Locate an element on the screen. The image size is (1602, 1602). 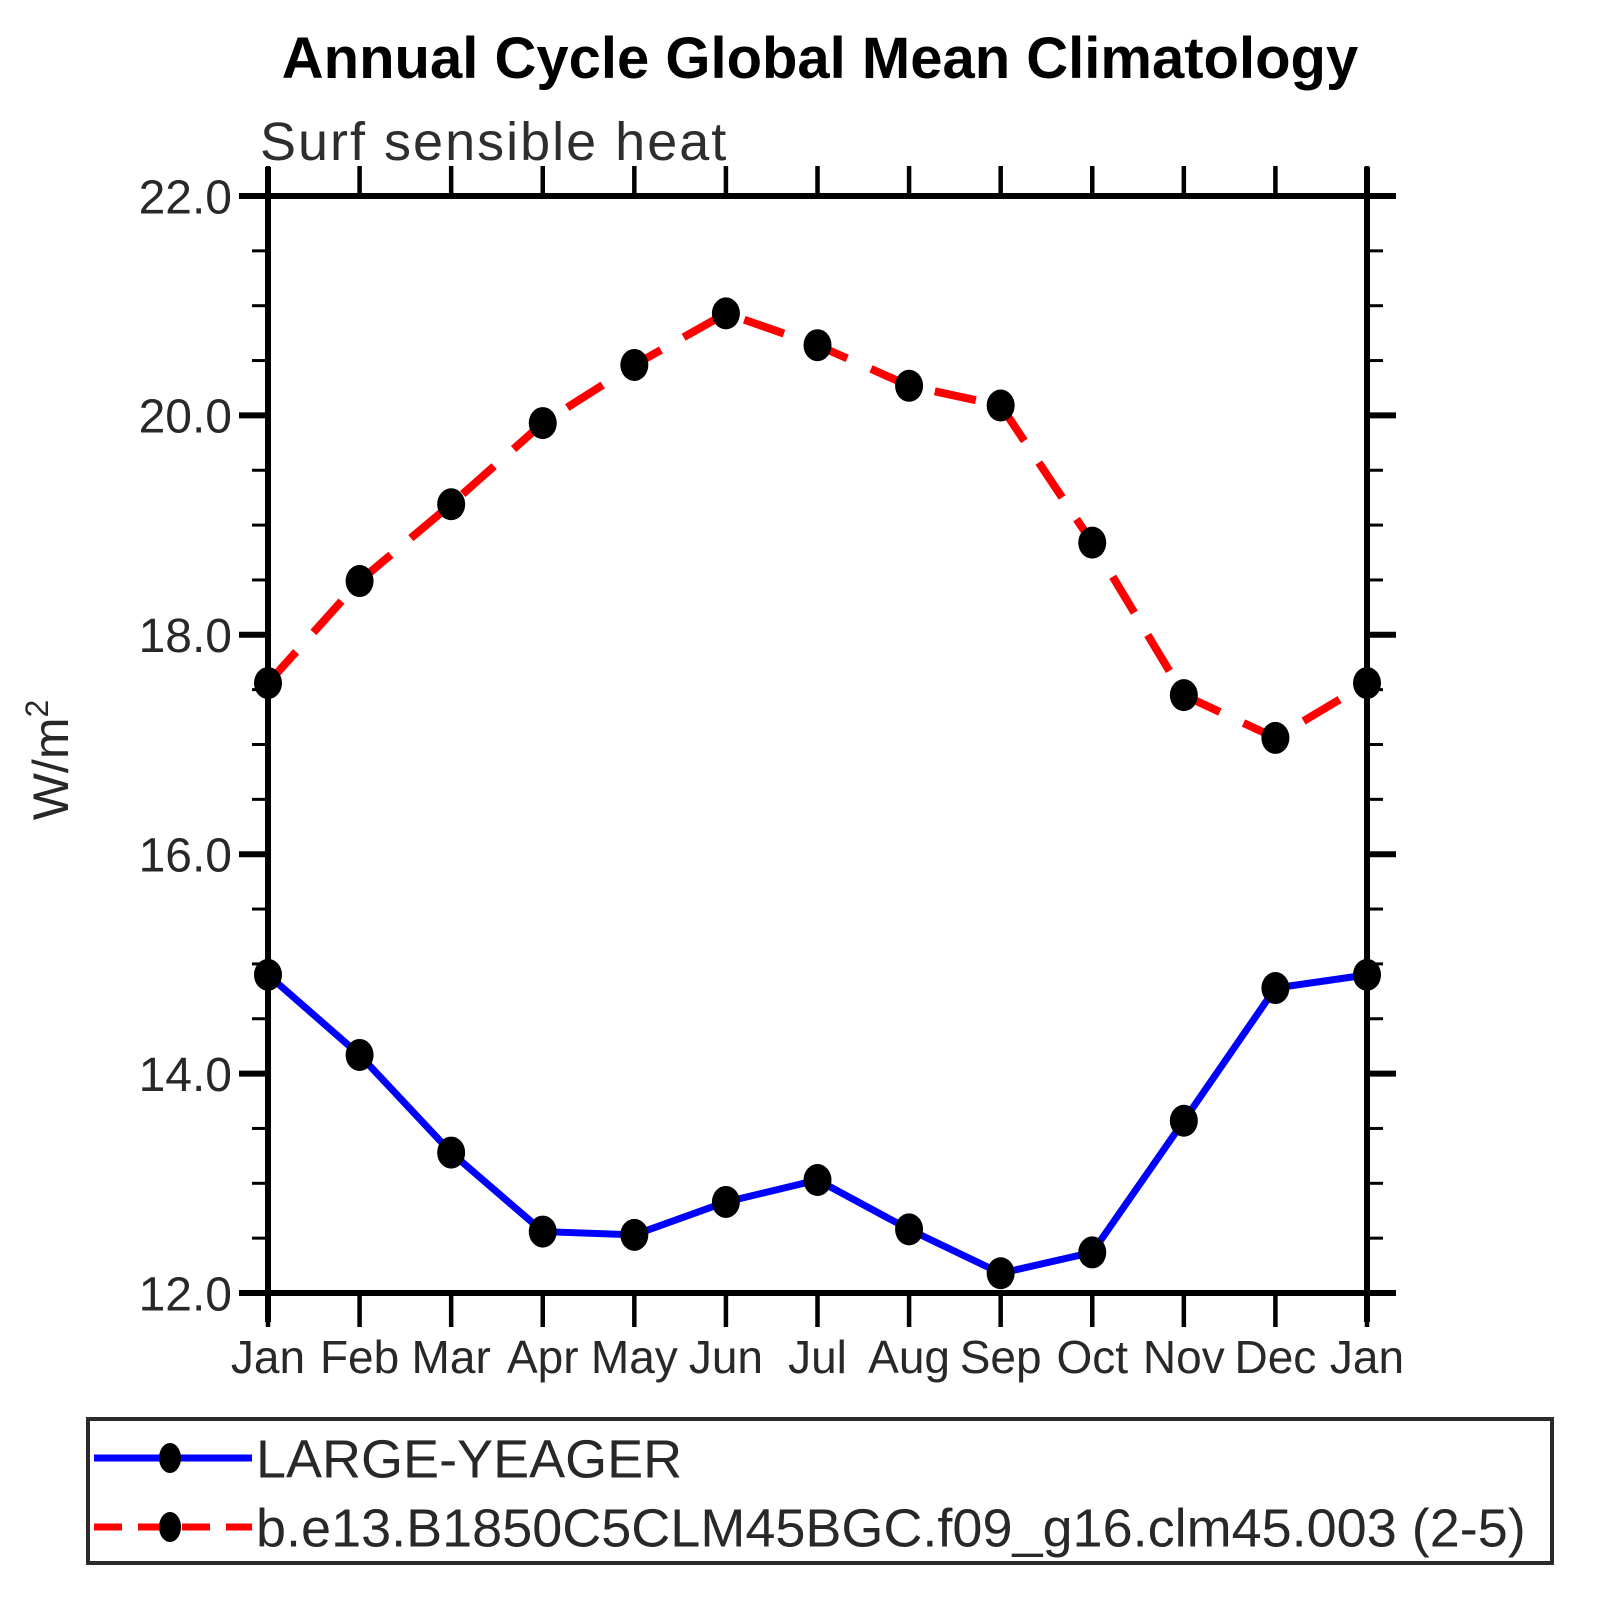
series-0-marker-Jun is located at coordinates (725, 1201).